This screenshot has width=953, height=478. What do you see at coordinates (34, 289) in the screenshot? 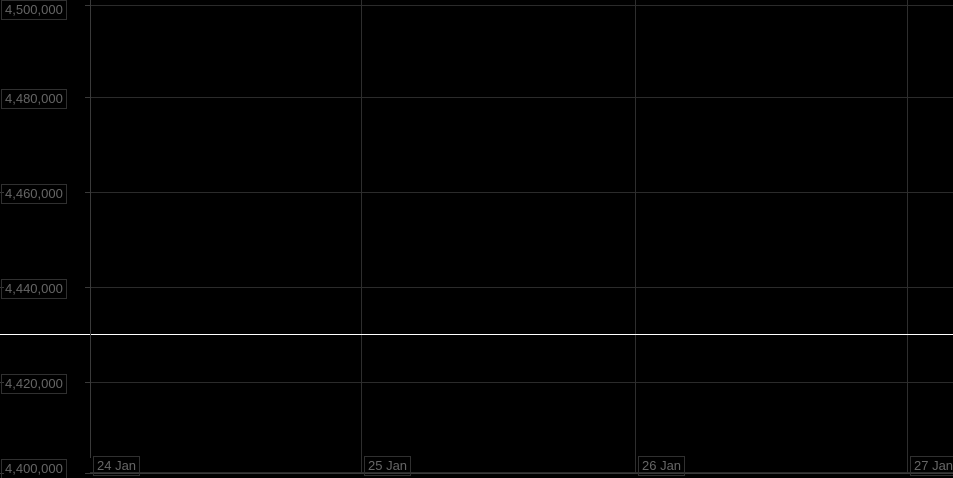
I see `y-axis-label: 4,440,000` at bounding box center [34, 289].